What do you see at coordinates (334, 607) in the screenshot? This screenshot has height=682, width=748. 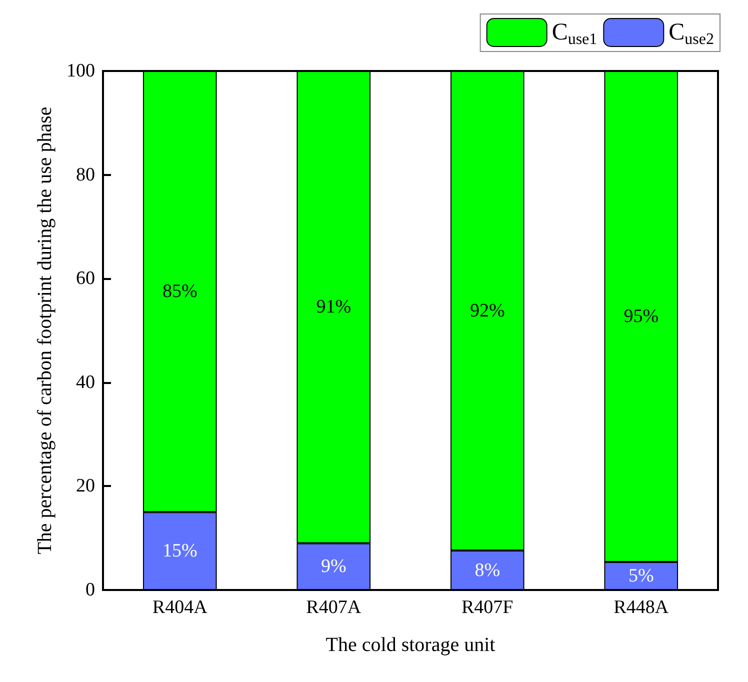 I see `x-tick-label: R407A` at bounding box center [334, 607].